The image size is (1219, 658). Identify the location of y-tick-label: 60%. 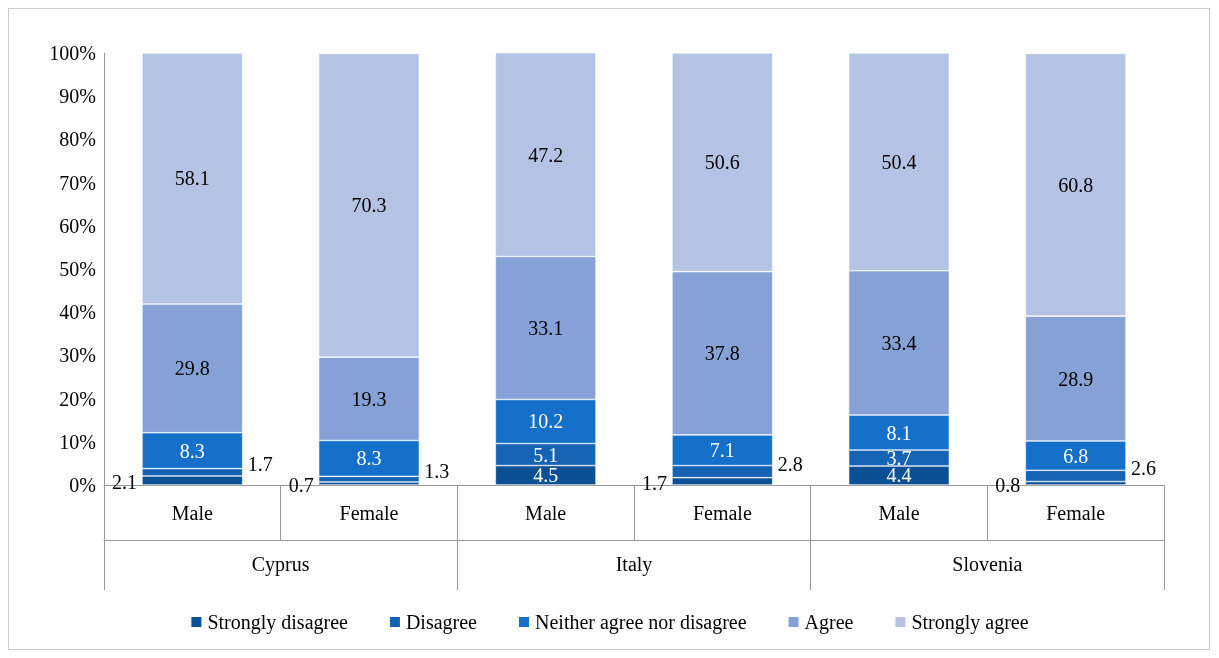
(77, 225).